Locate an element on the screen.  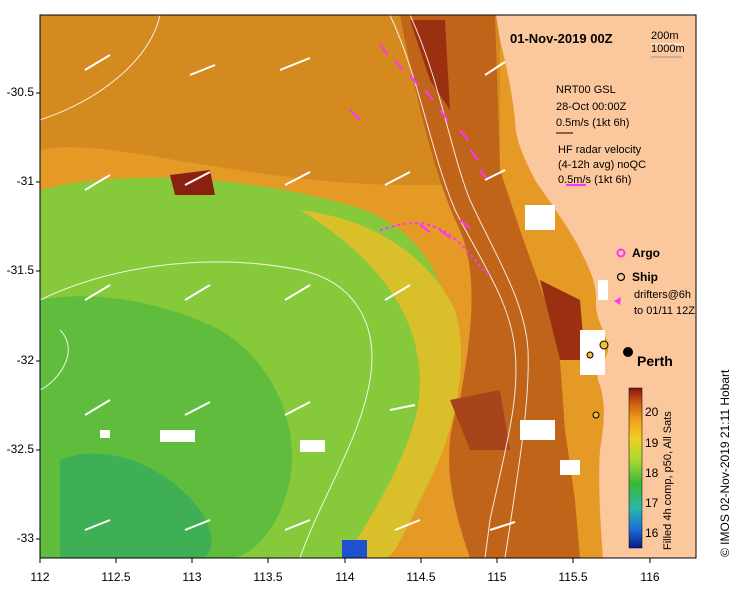
lat-tick: -30.5 is located at coordinates (20, 92).